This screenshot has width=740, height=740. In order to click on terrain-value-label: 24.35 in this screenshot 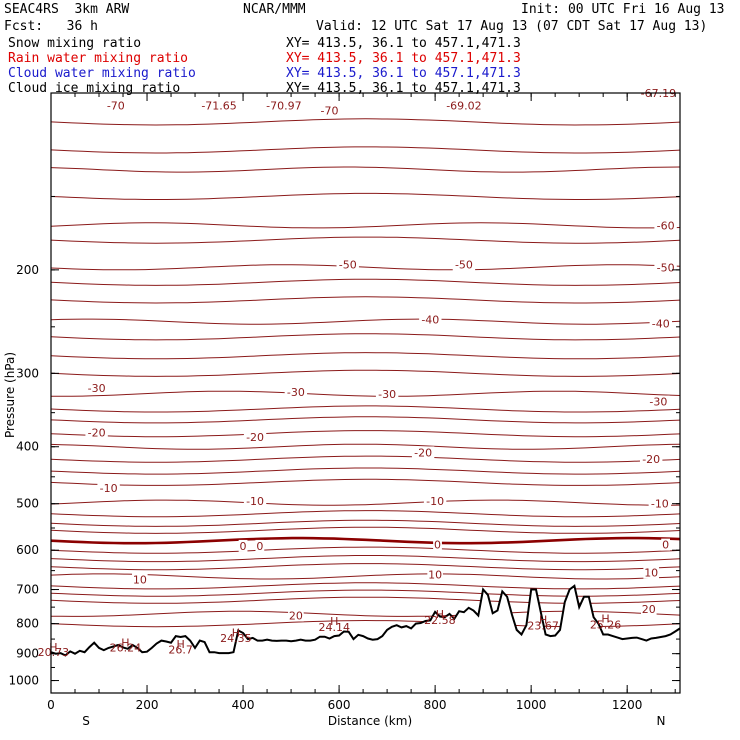, I will do `click(236, 638)`.